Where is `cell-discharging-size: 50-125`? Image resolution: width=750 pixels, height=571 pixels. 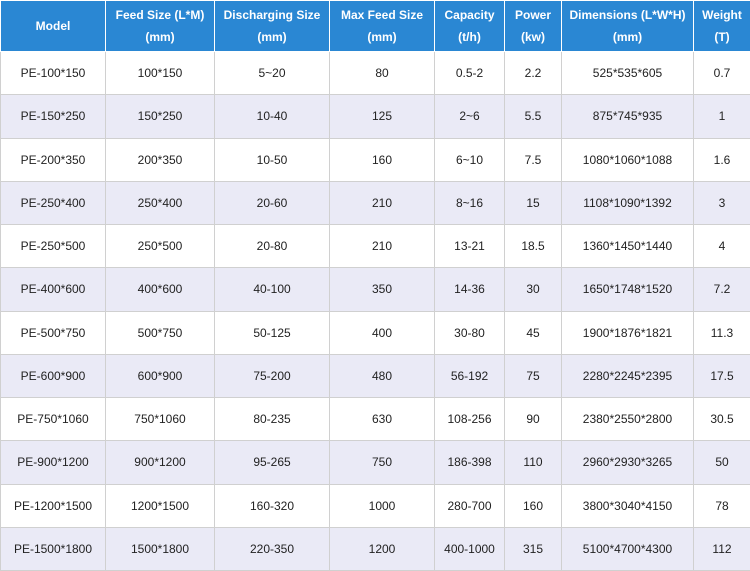
cell-discharging-size: 50-125 is located at coordinates (272, 332).